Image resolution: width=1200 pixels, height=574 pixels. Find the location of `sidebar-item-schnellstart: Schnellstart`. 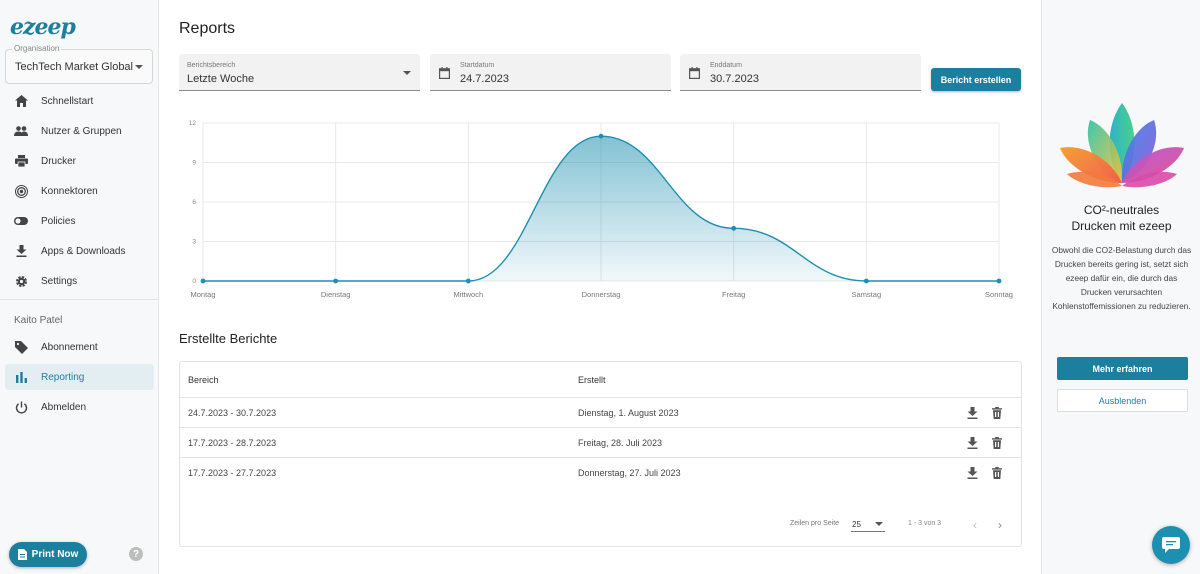

sidebar-item-schnellstart: Schnellstart is located at coordinates (79, 101).